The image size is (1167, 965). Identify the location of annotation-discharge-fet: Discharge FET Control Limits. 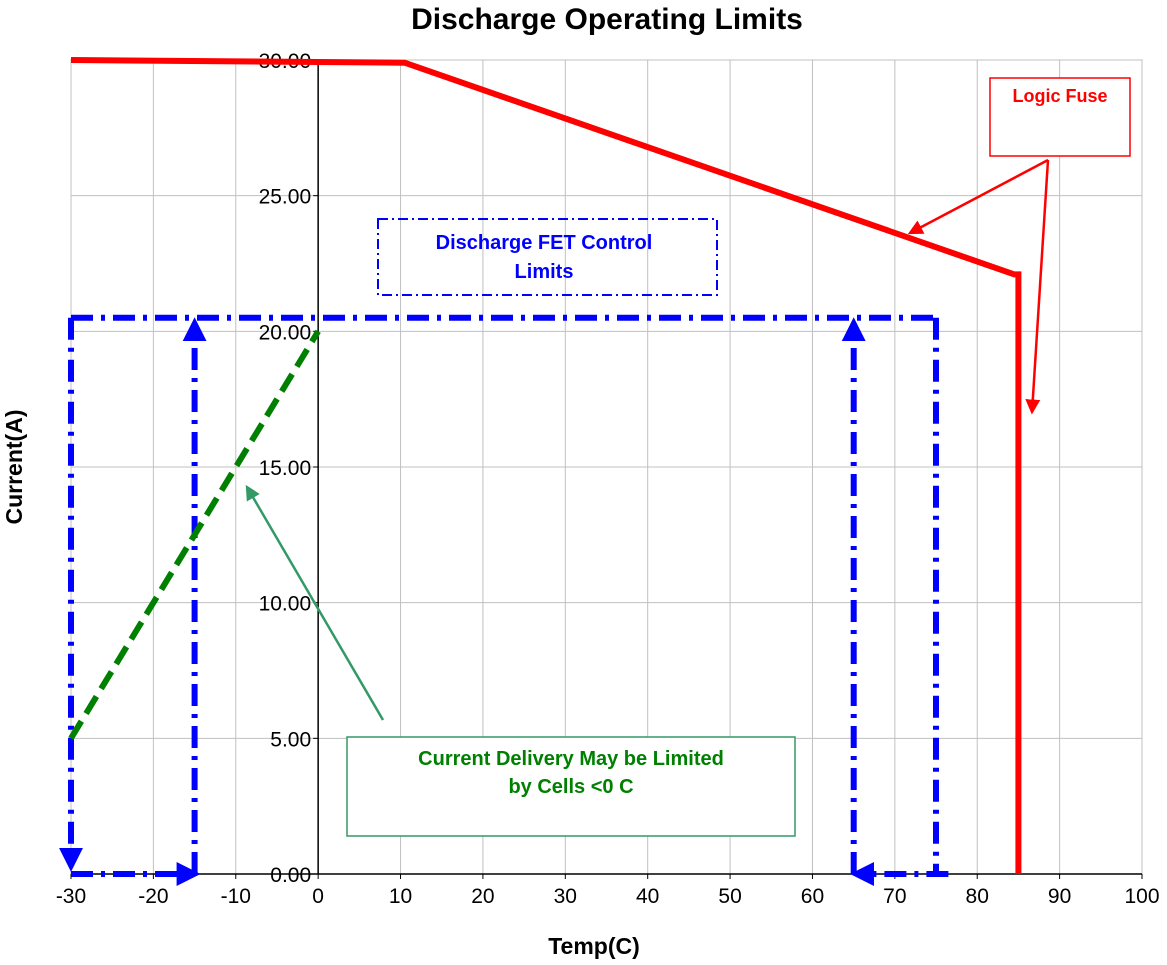
(547, 257).